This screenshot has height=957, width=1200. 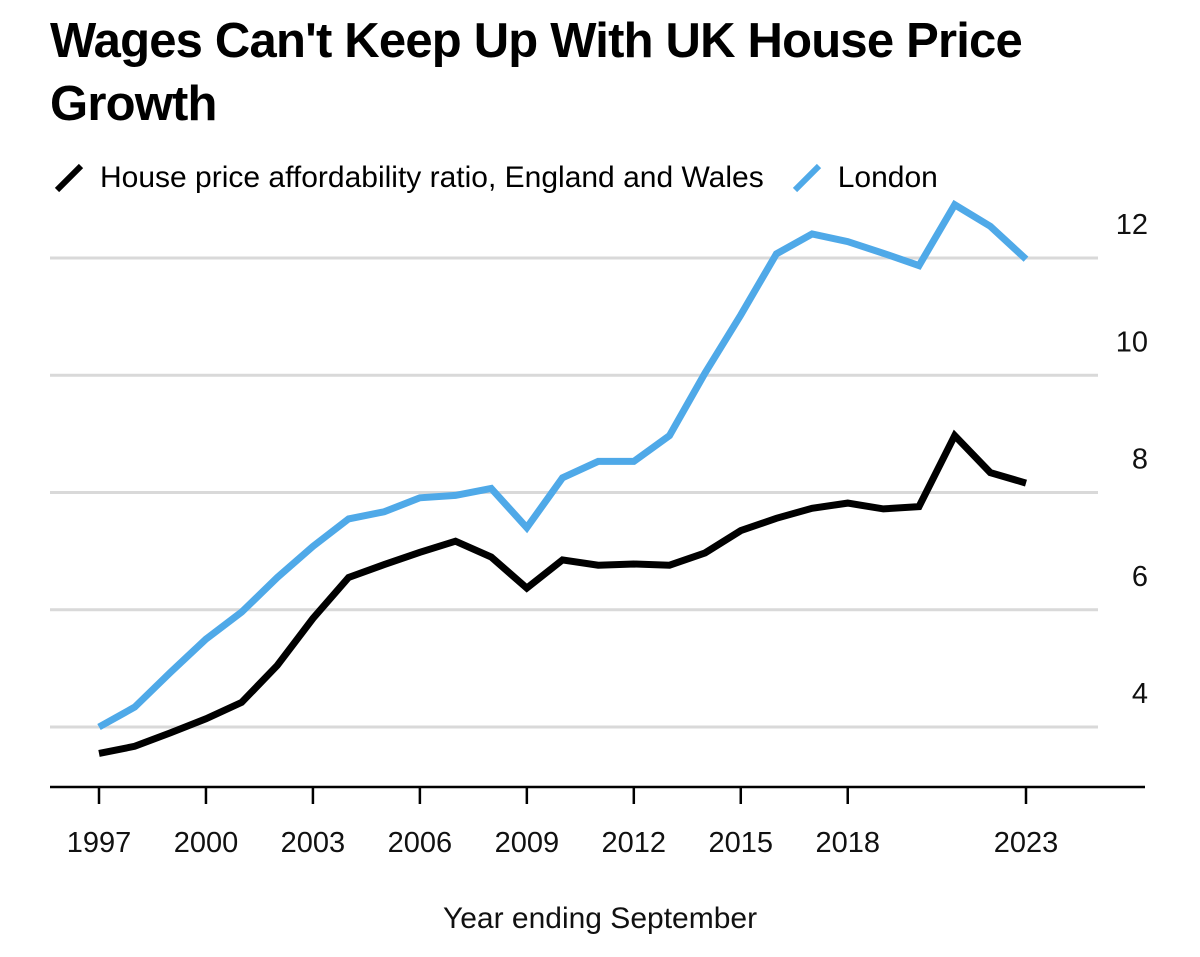 What do you see at coordinates (741, 843) in the screenshot?
I see `x-tick-label-2015: 2015` at bounding box center [741, 843].